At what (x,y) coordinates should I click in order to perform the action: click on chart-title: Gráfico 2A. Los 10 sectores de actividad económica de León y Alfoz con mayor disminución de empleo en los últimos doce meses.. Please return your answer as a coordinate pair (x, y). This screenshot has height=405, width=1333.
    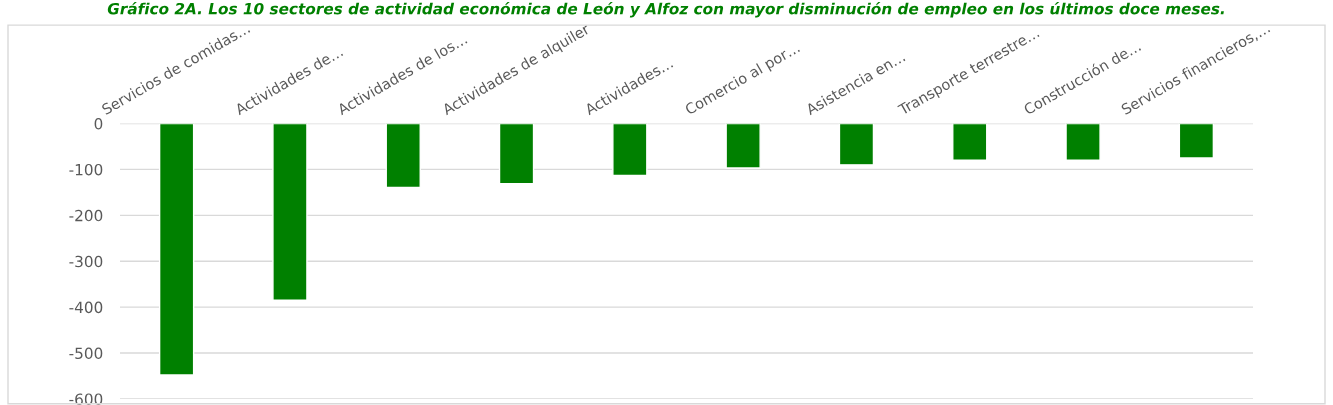
    Looking at the image, I should click on (665, 10).